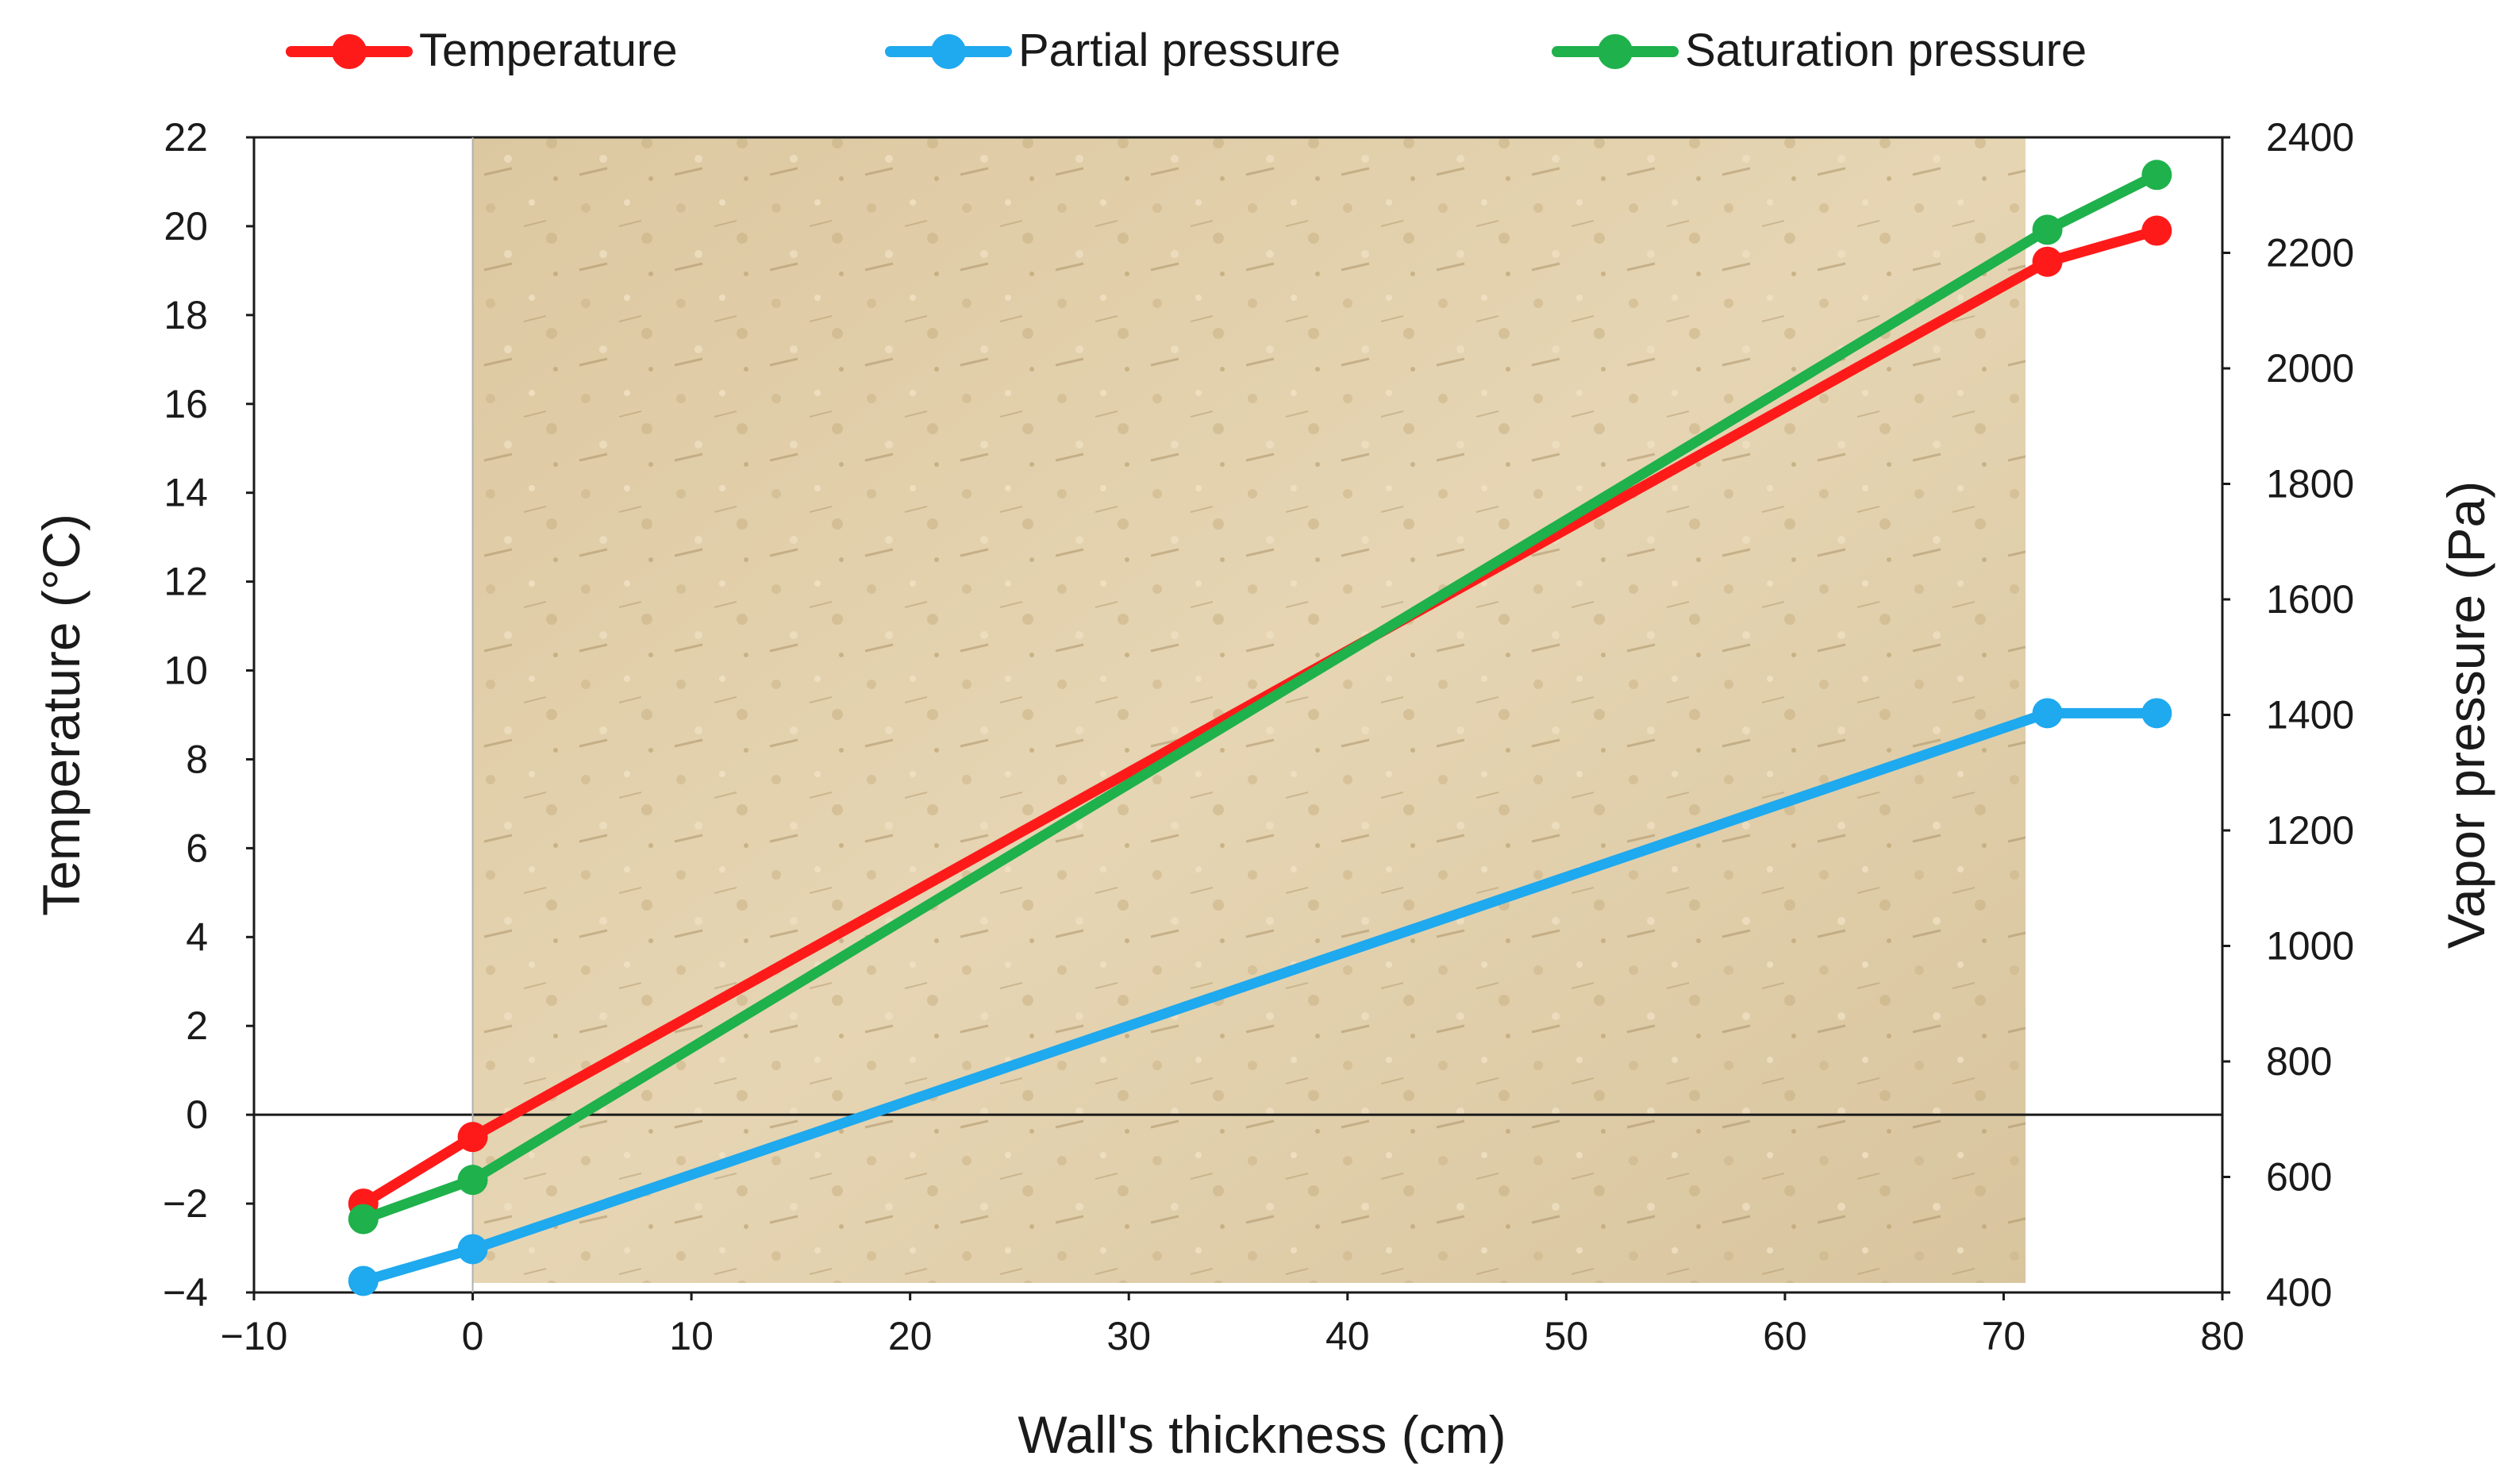 The image size is (2520, 1483). I want to click on y-right-tick-label: 2200, so click(2310, 253).